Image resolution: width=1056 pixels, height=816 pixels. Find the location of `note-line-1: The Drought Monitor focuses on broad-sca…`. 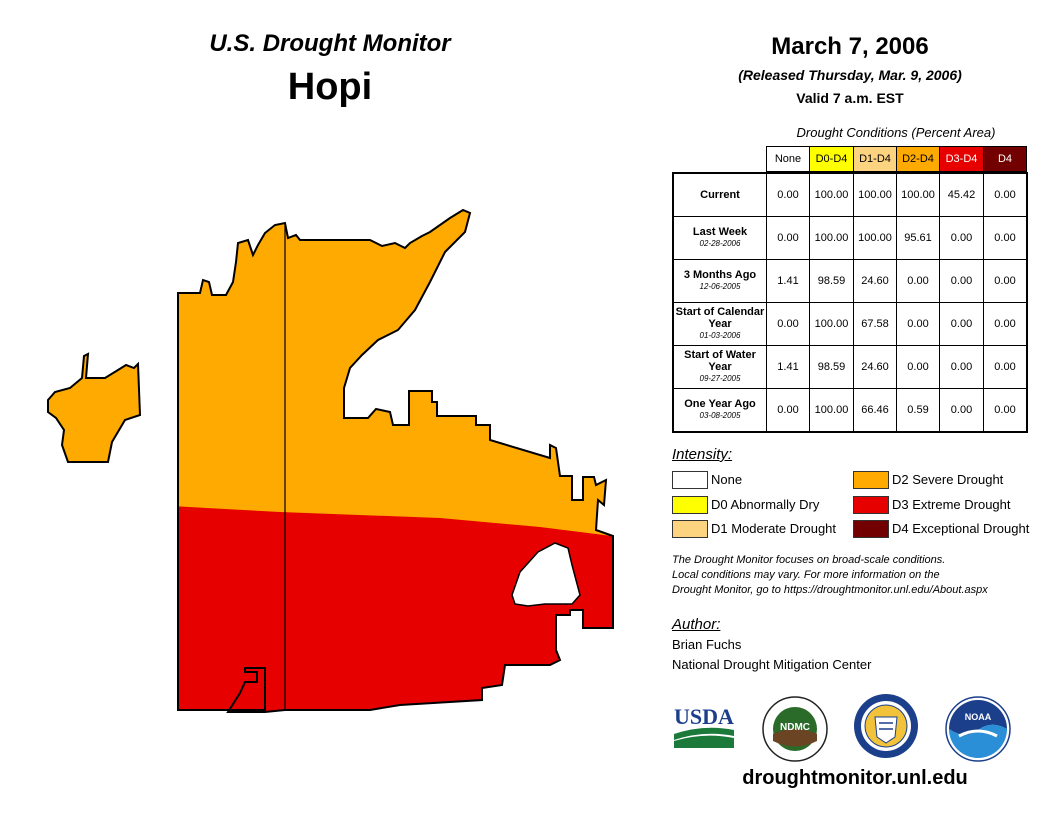

note-line-1: The Drought Monitor focuses on broad-sca… is located at coordinates (809, 560).